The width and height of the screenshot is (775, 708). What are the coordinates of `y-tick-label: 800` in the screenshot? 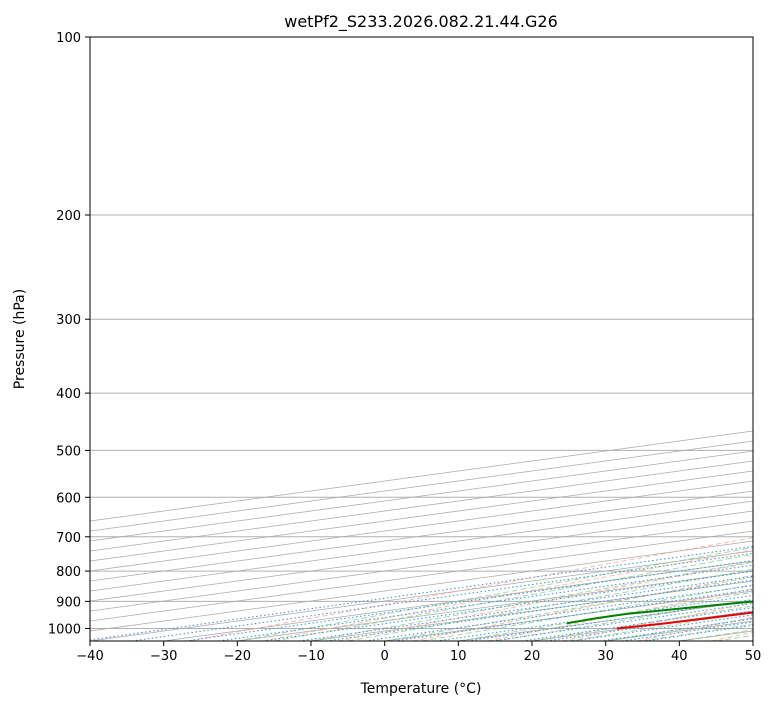 It's located at (68, 572).